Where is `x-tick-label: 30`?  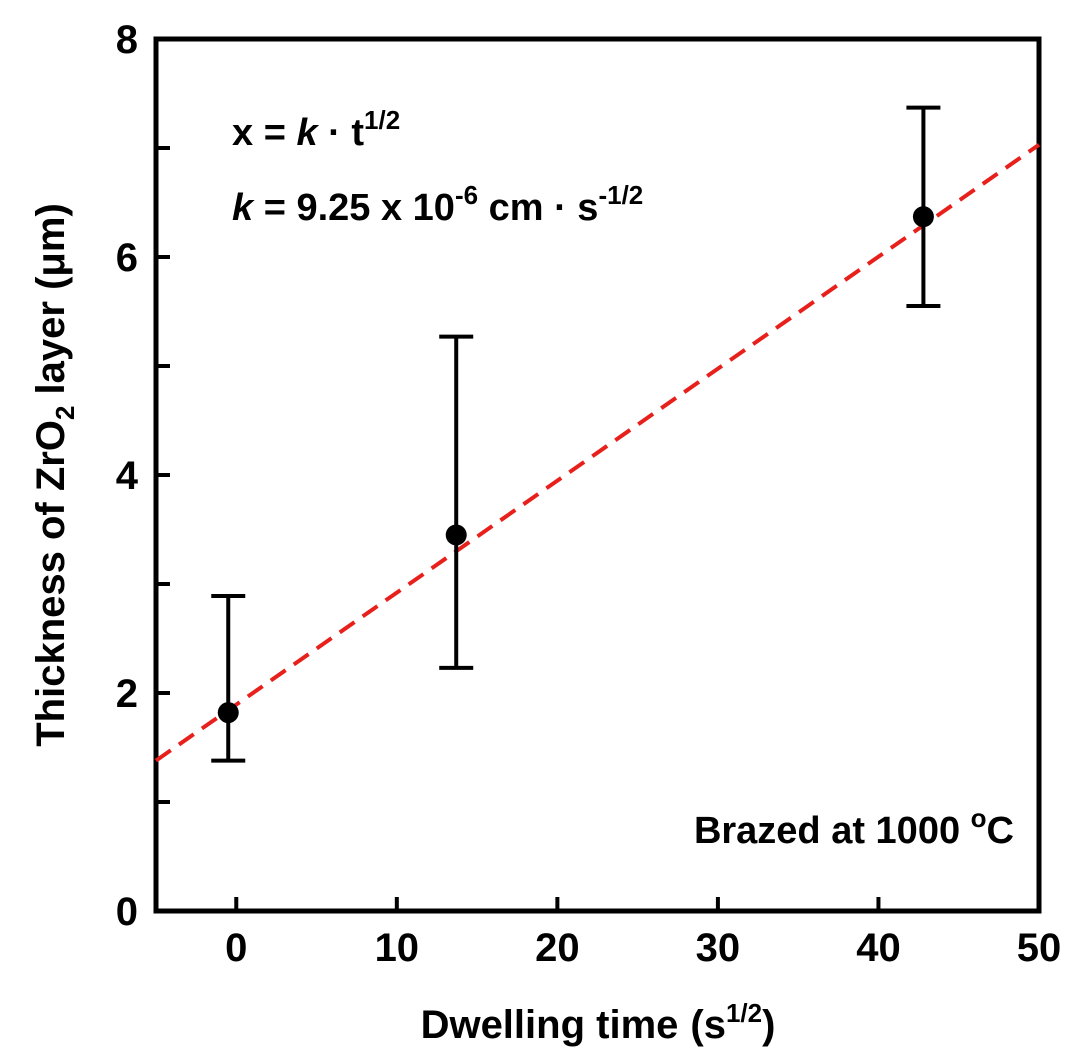
x-tick-label: 30 is located at coordinates (718, 948).